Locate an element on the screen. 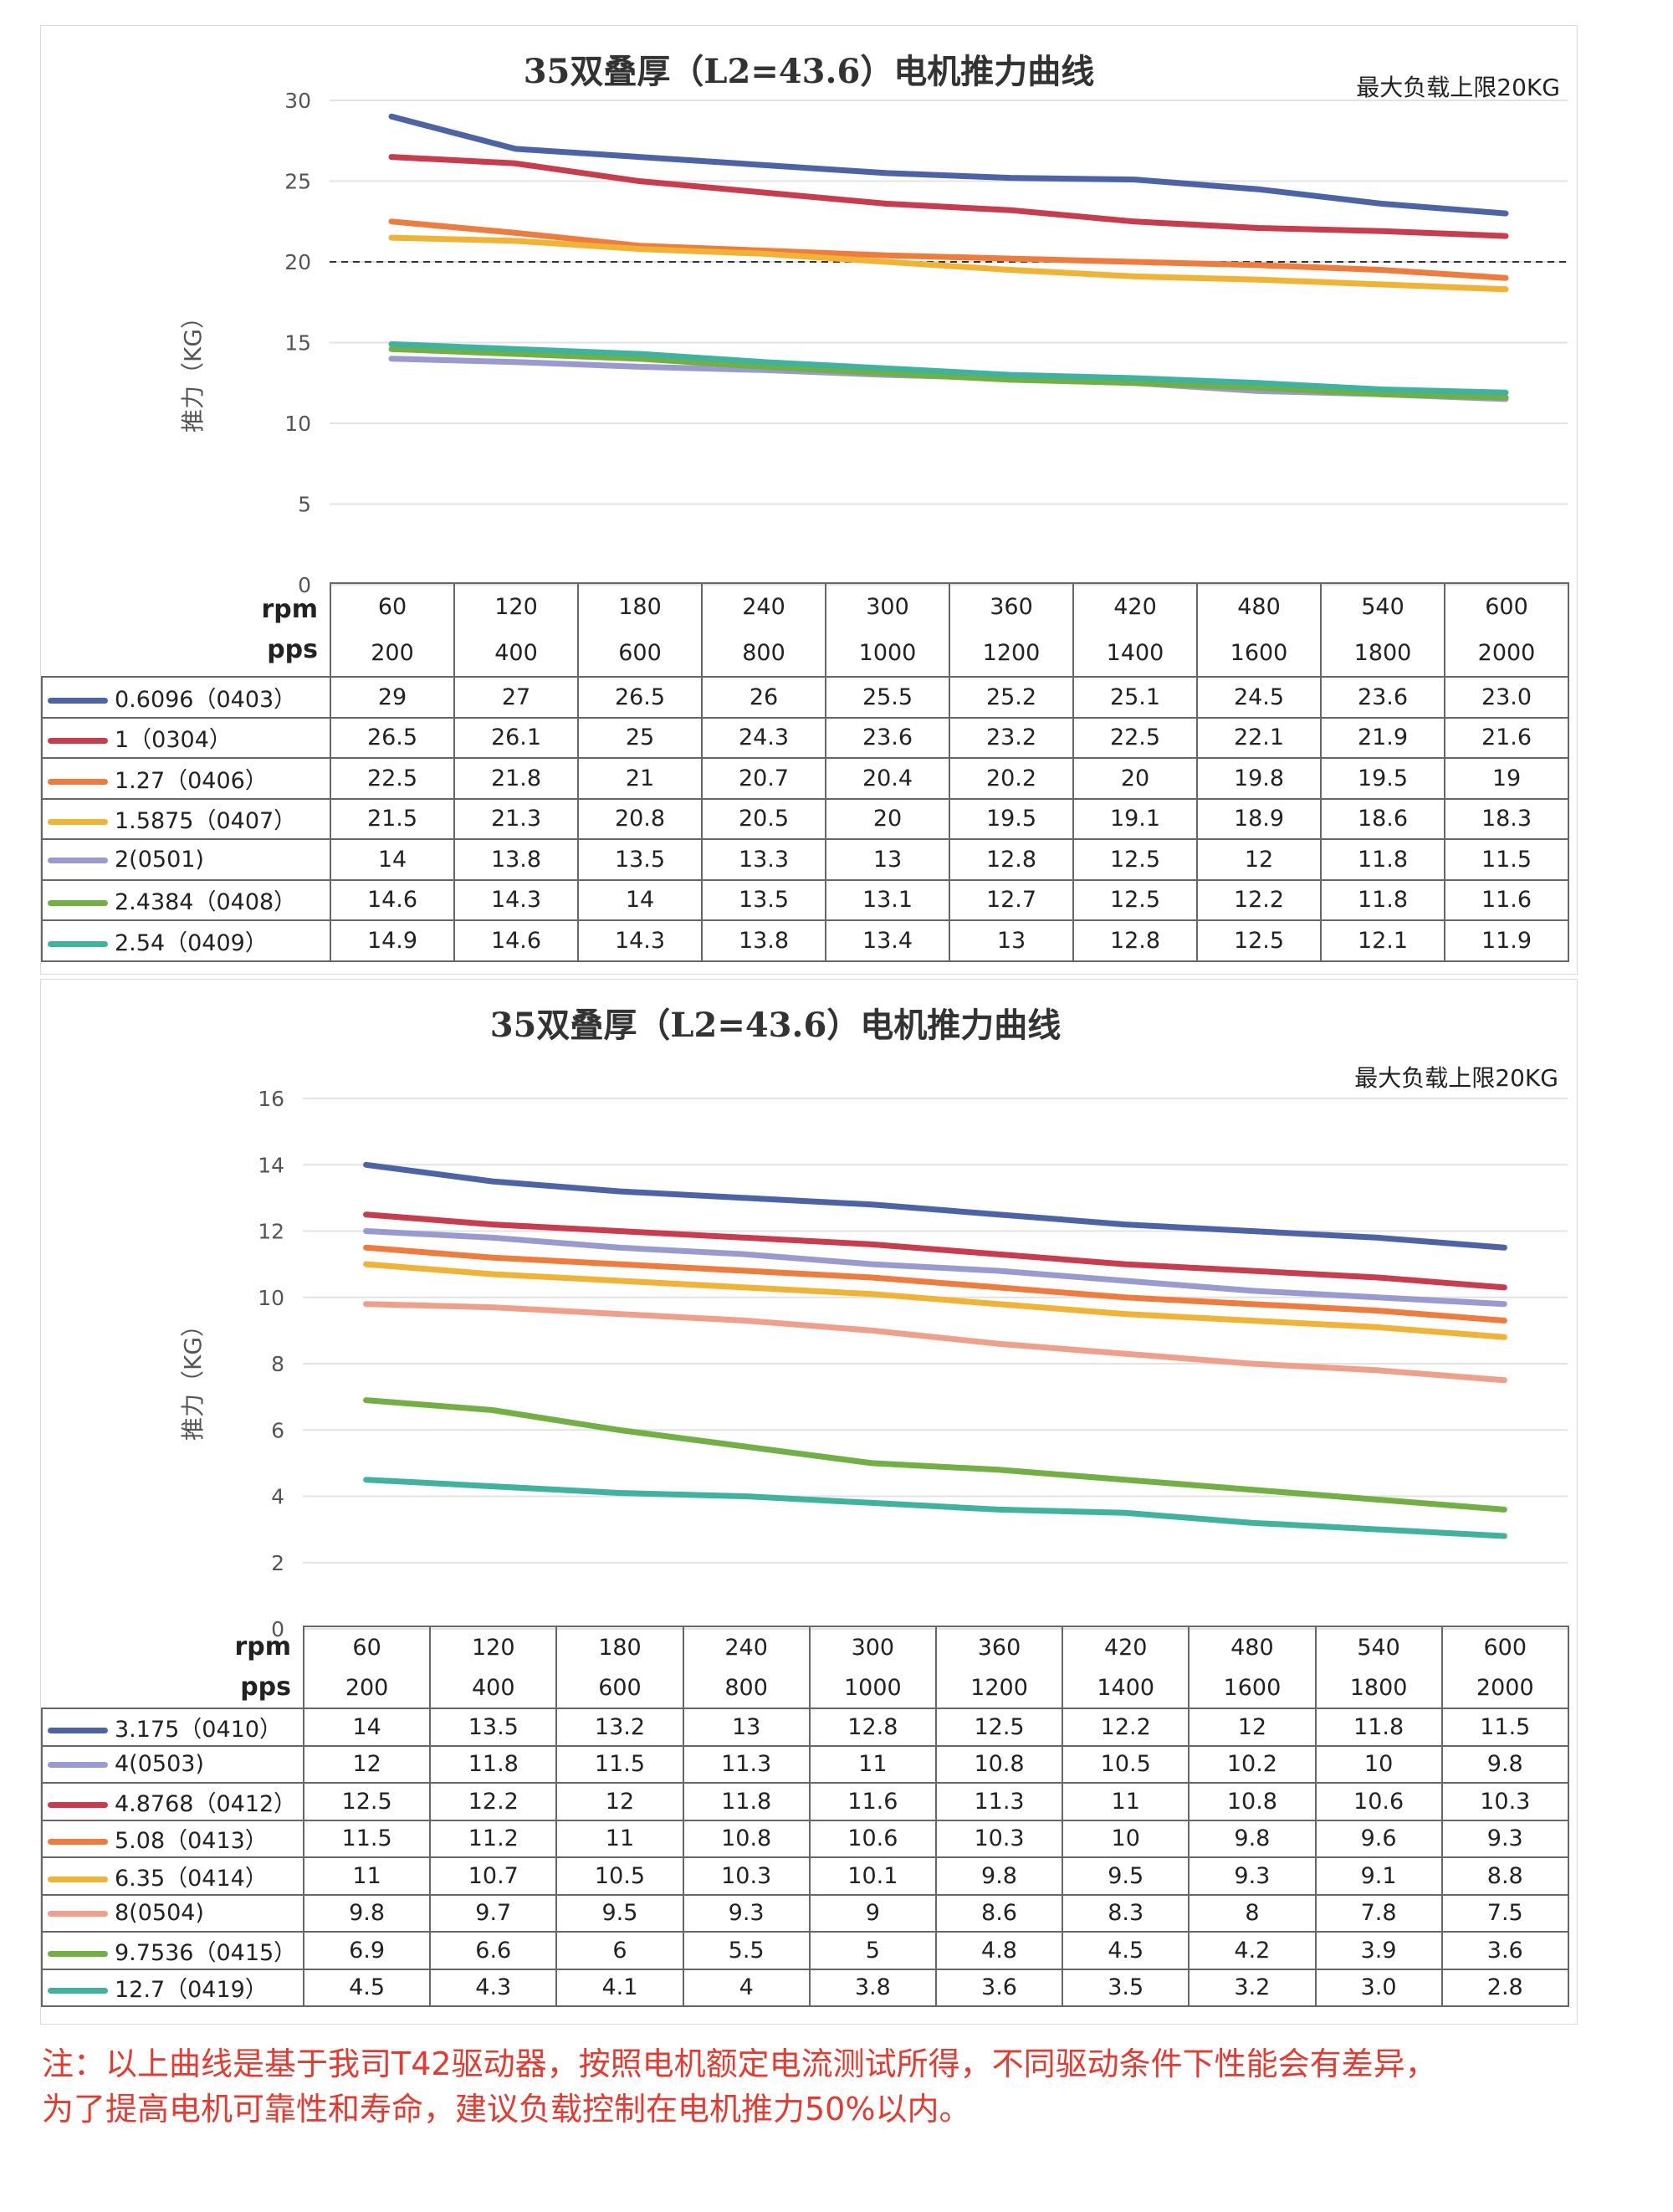 The height and width of the screenshot is (2212, 1673). value-cell: 13.4 is located at coordinates (888, 941).